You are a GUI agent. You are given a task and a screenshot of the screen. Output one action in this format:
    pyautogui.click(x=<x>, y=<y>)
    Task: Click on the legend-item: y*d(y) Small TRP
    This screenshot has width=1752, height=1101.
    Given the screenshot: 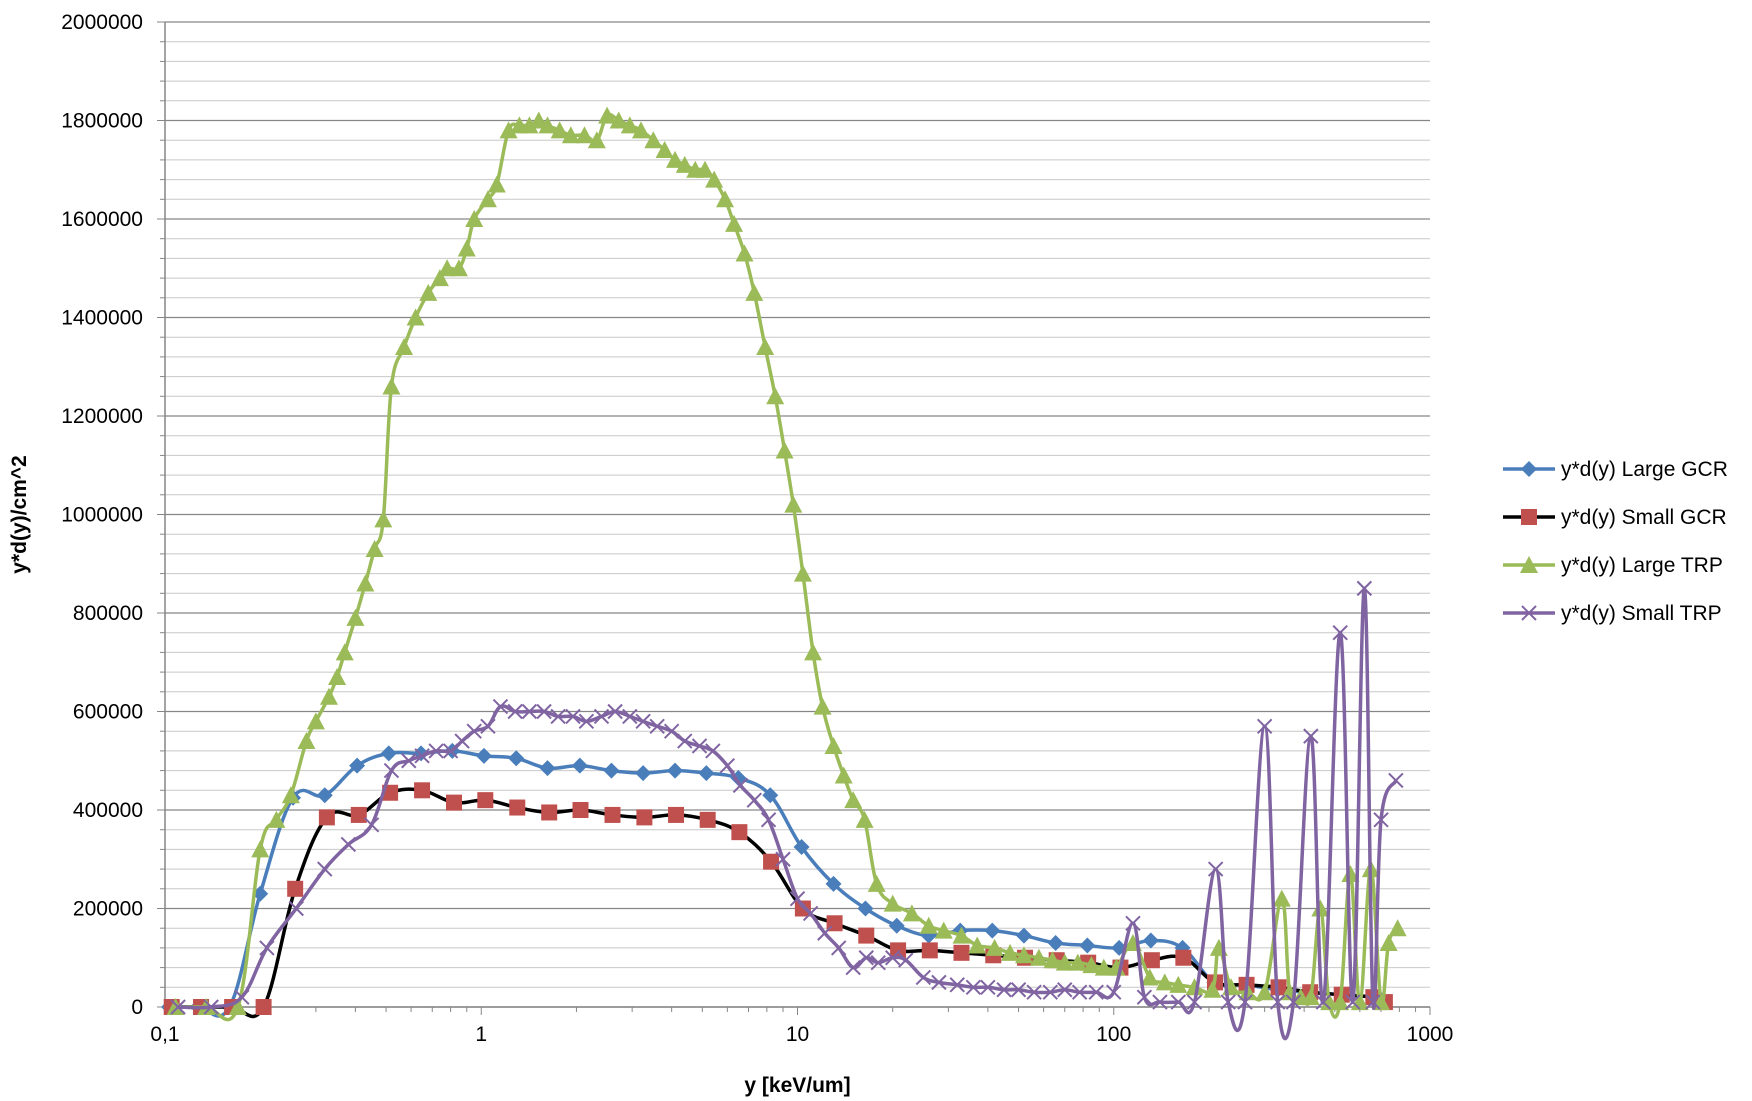 What is the action you would take?
    pyautogui.click(x=1612, y=613)
    